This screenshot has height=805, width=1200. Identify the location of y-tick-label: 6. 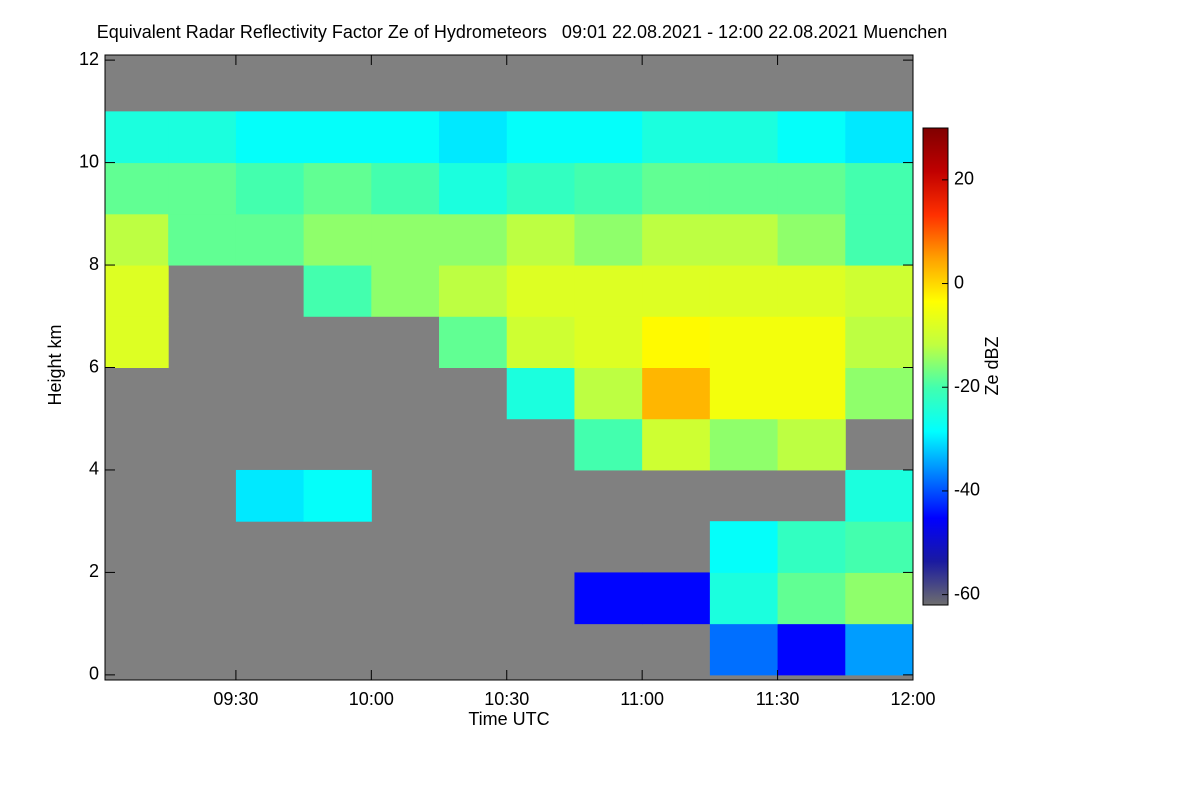
(94, 366).